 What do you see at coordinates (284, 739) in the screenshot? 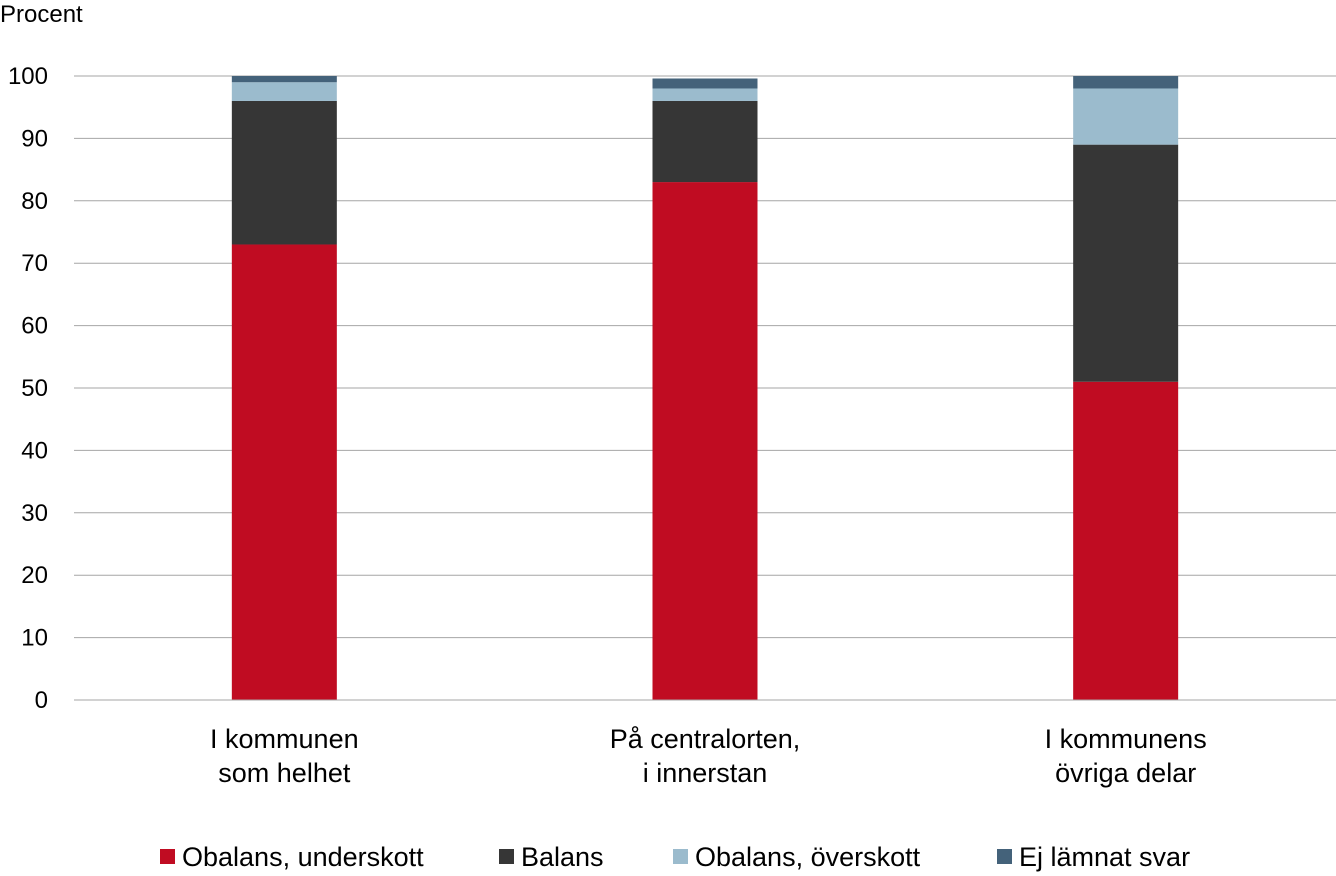
I see `x-tick-label: I kommunen` at bounding box center [284, 739].